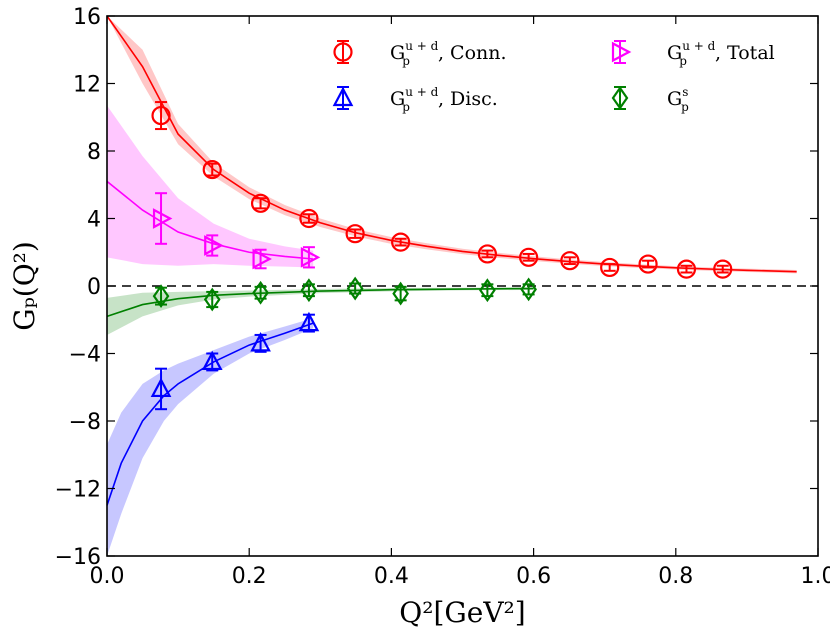 Image resolution: width=830 pixels, height=633 pixels. I want to click on x-tick-label: 0.2, so click(249, 576).